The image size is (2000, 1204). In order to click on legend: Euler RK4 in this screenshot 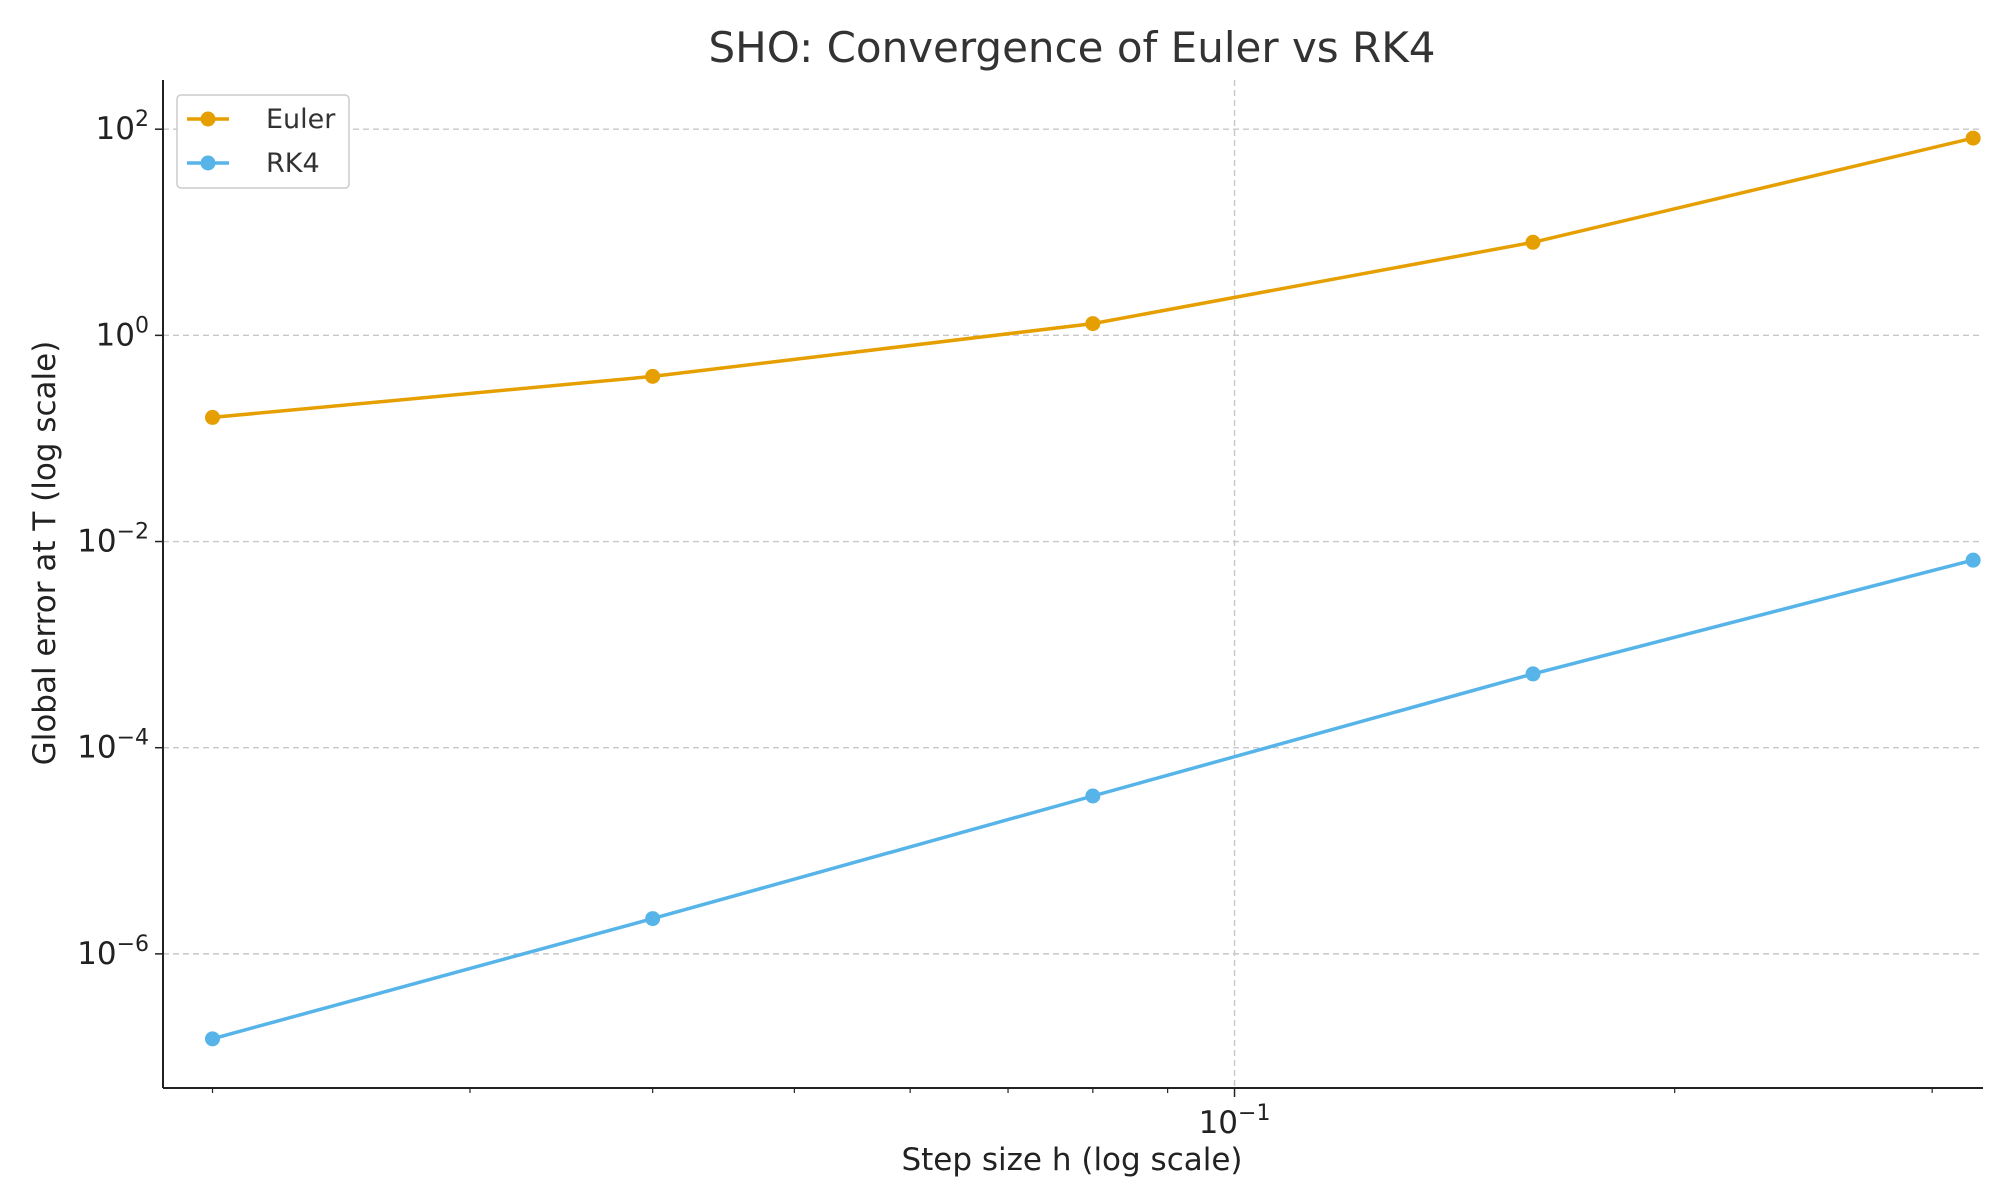, I will do `click(263, 141)`.